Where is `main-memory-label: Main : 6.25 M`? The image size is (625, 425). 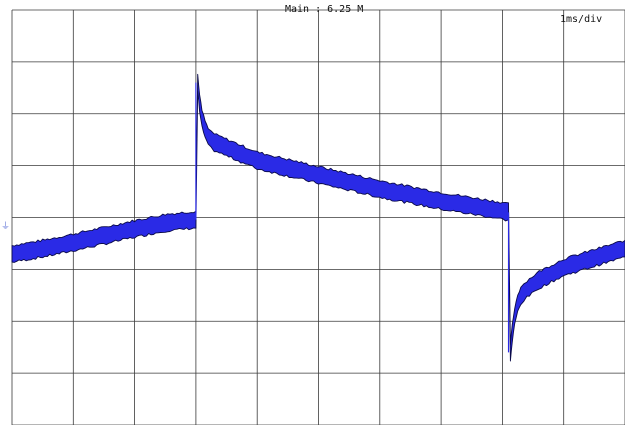 main-memory-label: Main : 6.25 M is located at coordinates (324, 9).